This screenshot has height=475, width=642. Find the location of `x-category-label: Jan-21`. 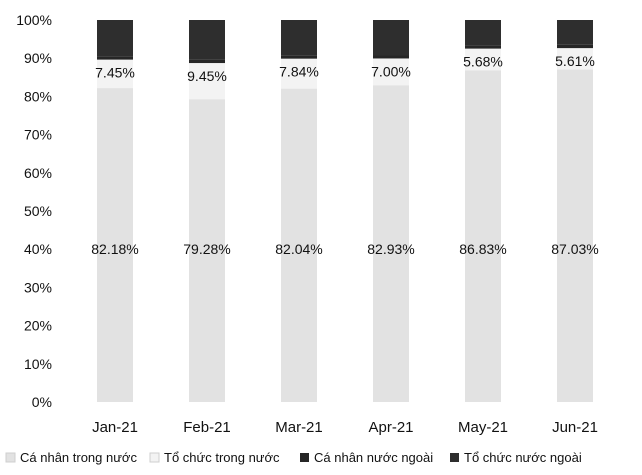

x-category-label: Jan-21 is located at coordinates (115, 427).